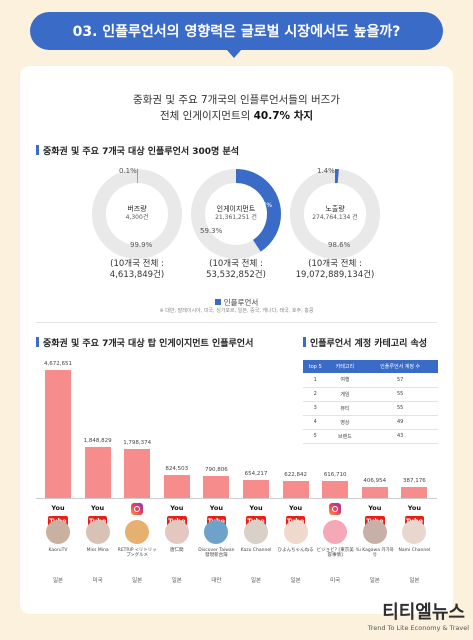 This screenshot has width=473, height=640. Describe the element at coordinates (236, 31) in the screenshot. I see `section-banner: 03. 인플루언서의 영향력은 글로벌 시장에서도 높을까?` at that location.